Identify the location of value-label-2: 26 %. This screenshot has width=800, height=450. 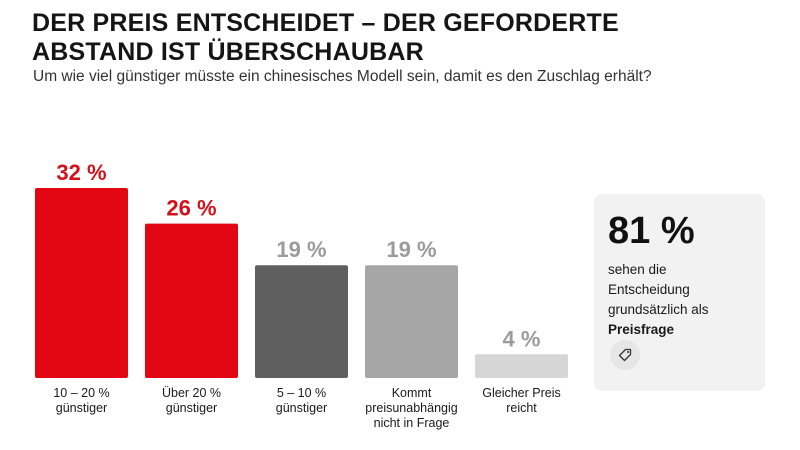
(191, 208).